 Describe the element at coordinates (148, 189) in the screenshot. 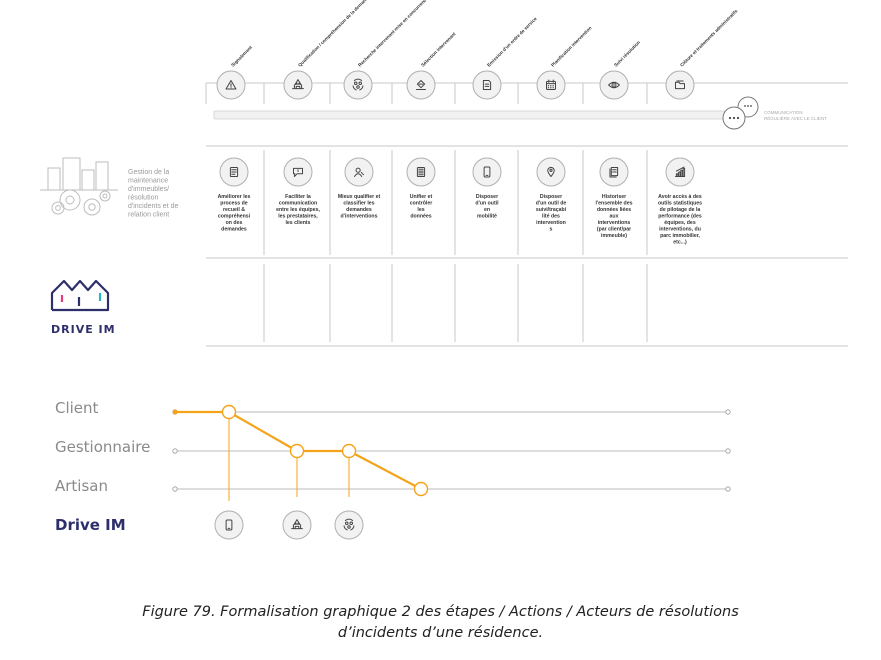

I see `side-description-line: d'immeubles/` at that location.